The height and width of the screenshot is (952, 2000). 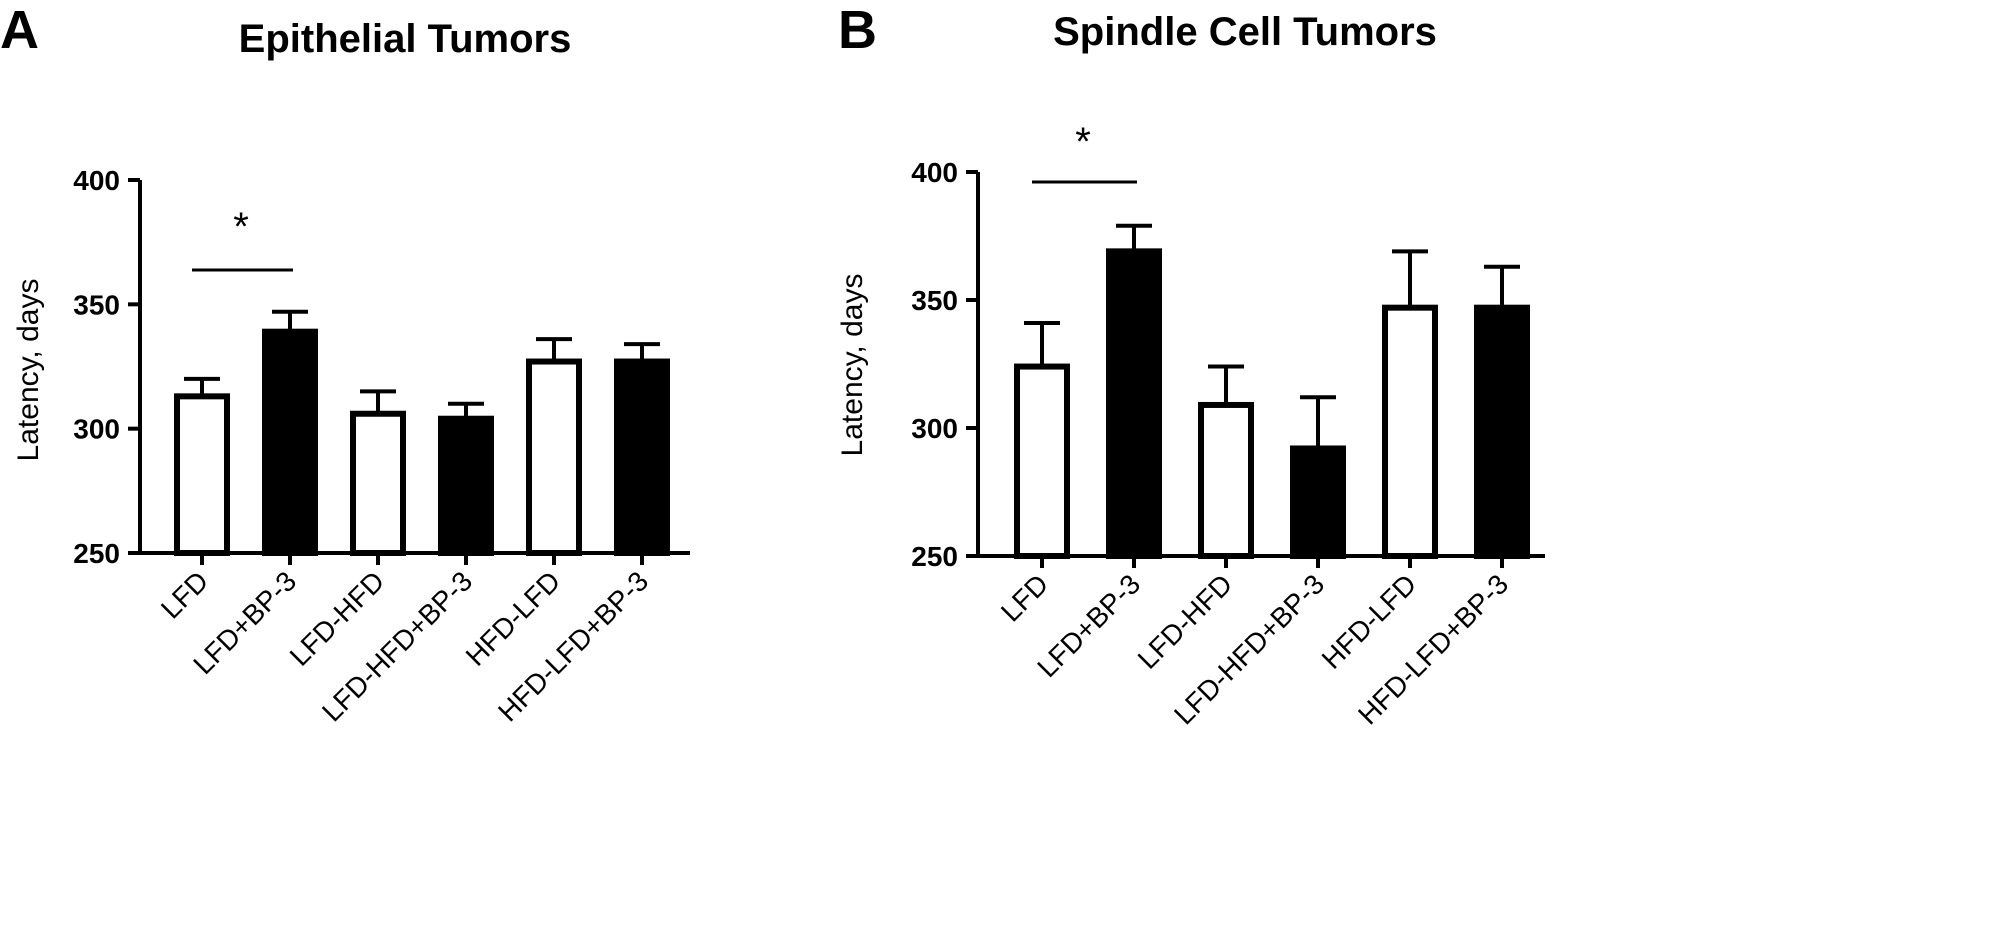 What do you see at coordinates (397, 646) in the screenshot?
I see `x-tick-label: LFD-HFD+BP-3` at bounding box center [397, 646].